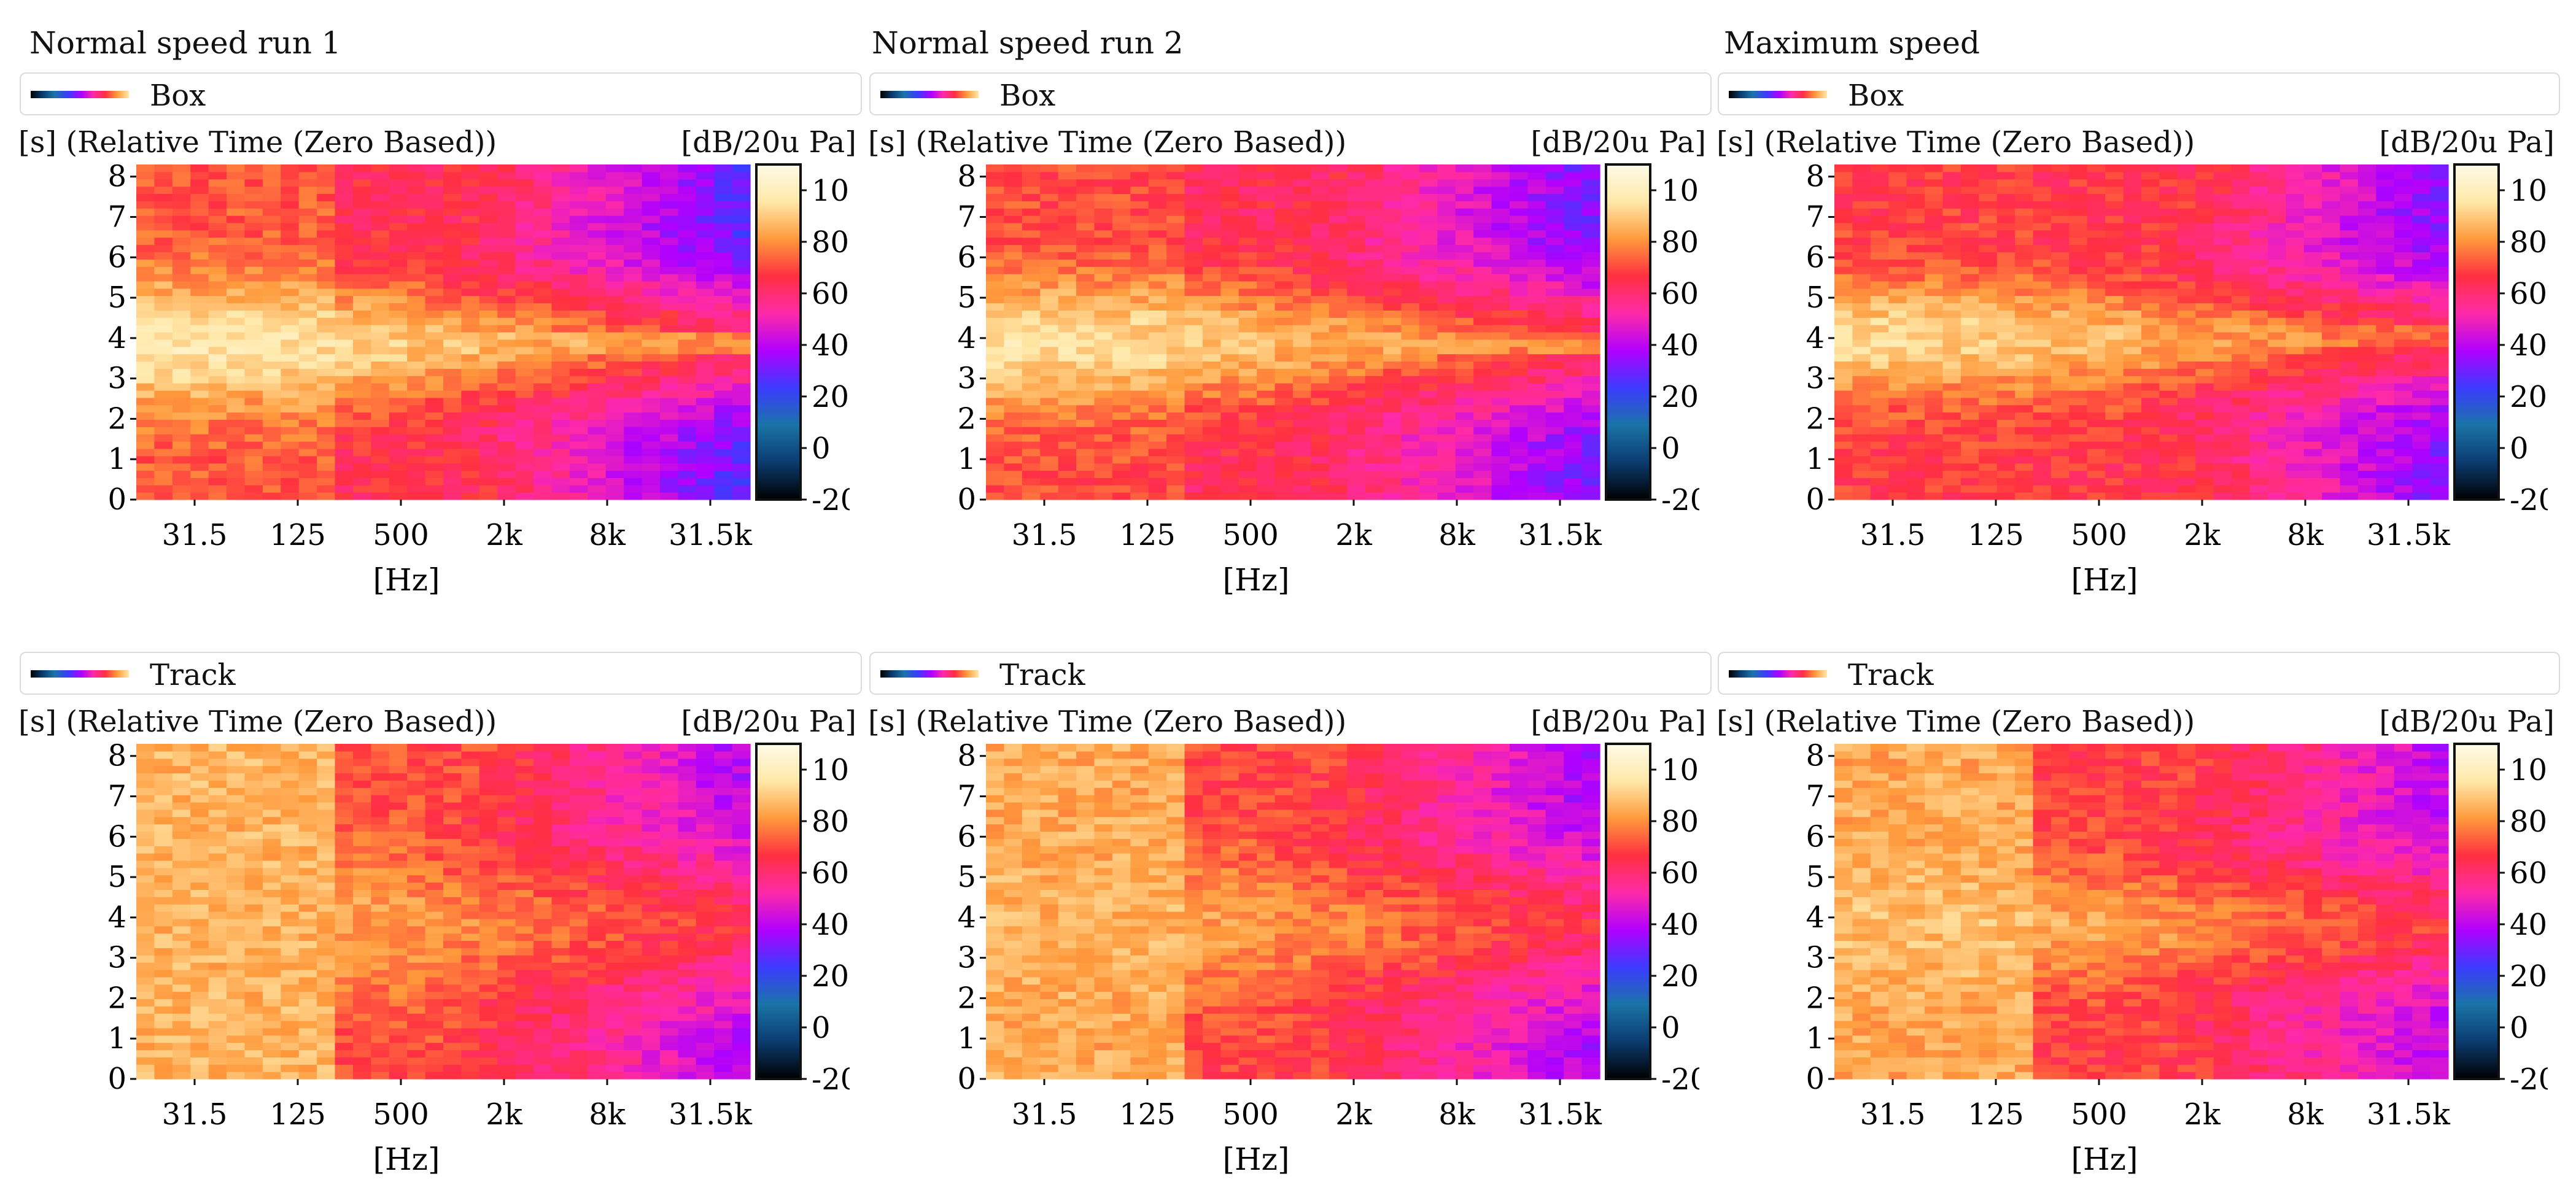 The height and width of the screenshot is (1198, 2576). I want to click on heatmap-cells, so click(443, 332).